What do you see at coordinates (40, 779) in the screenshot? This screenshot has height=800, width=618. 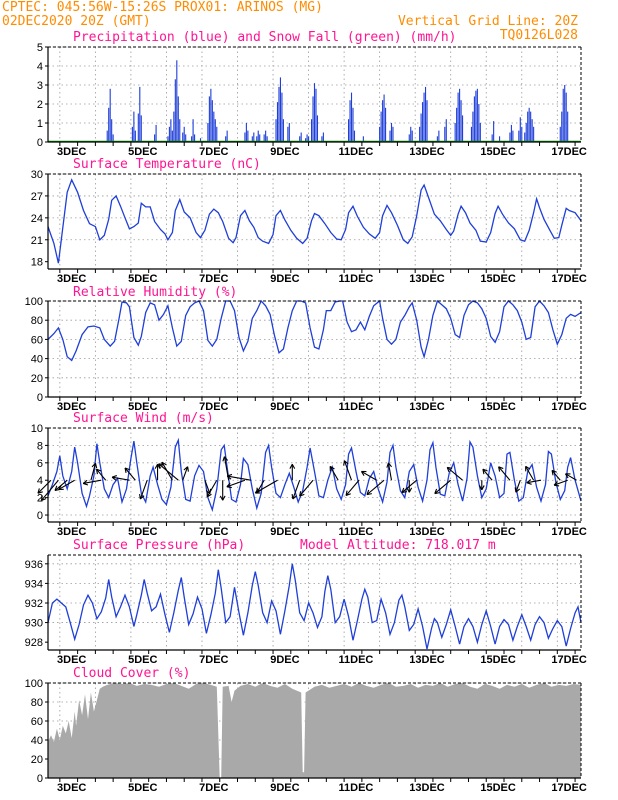 I see `y-tick-label: 0` at bounding box center [40, 779].